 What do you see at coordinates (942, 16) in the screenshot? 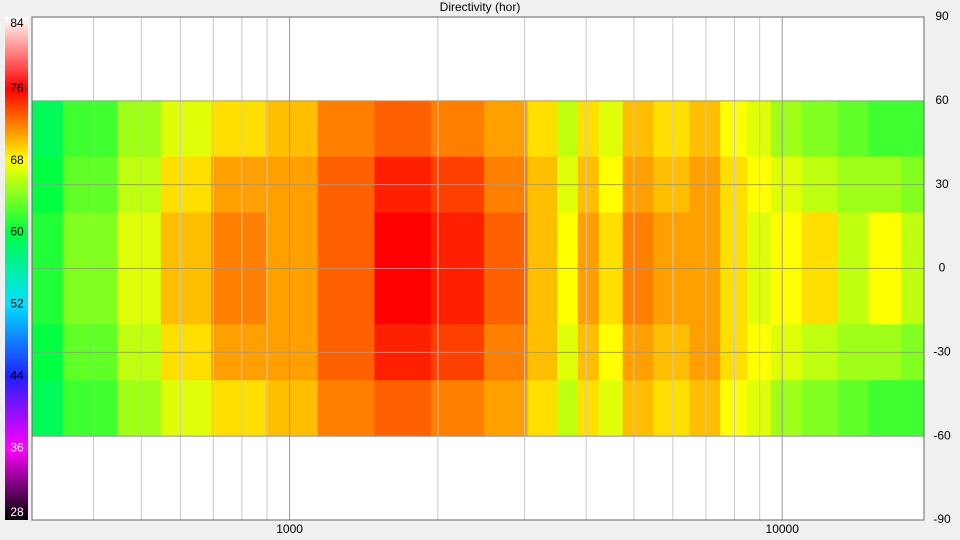
I see `y-tick-label: 90` at bounding box center [942, 16].